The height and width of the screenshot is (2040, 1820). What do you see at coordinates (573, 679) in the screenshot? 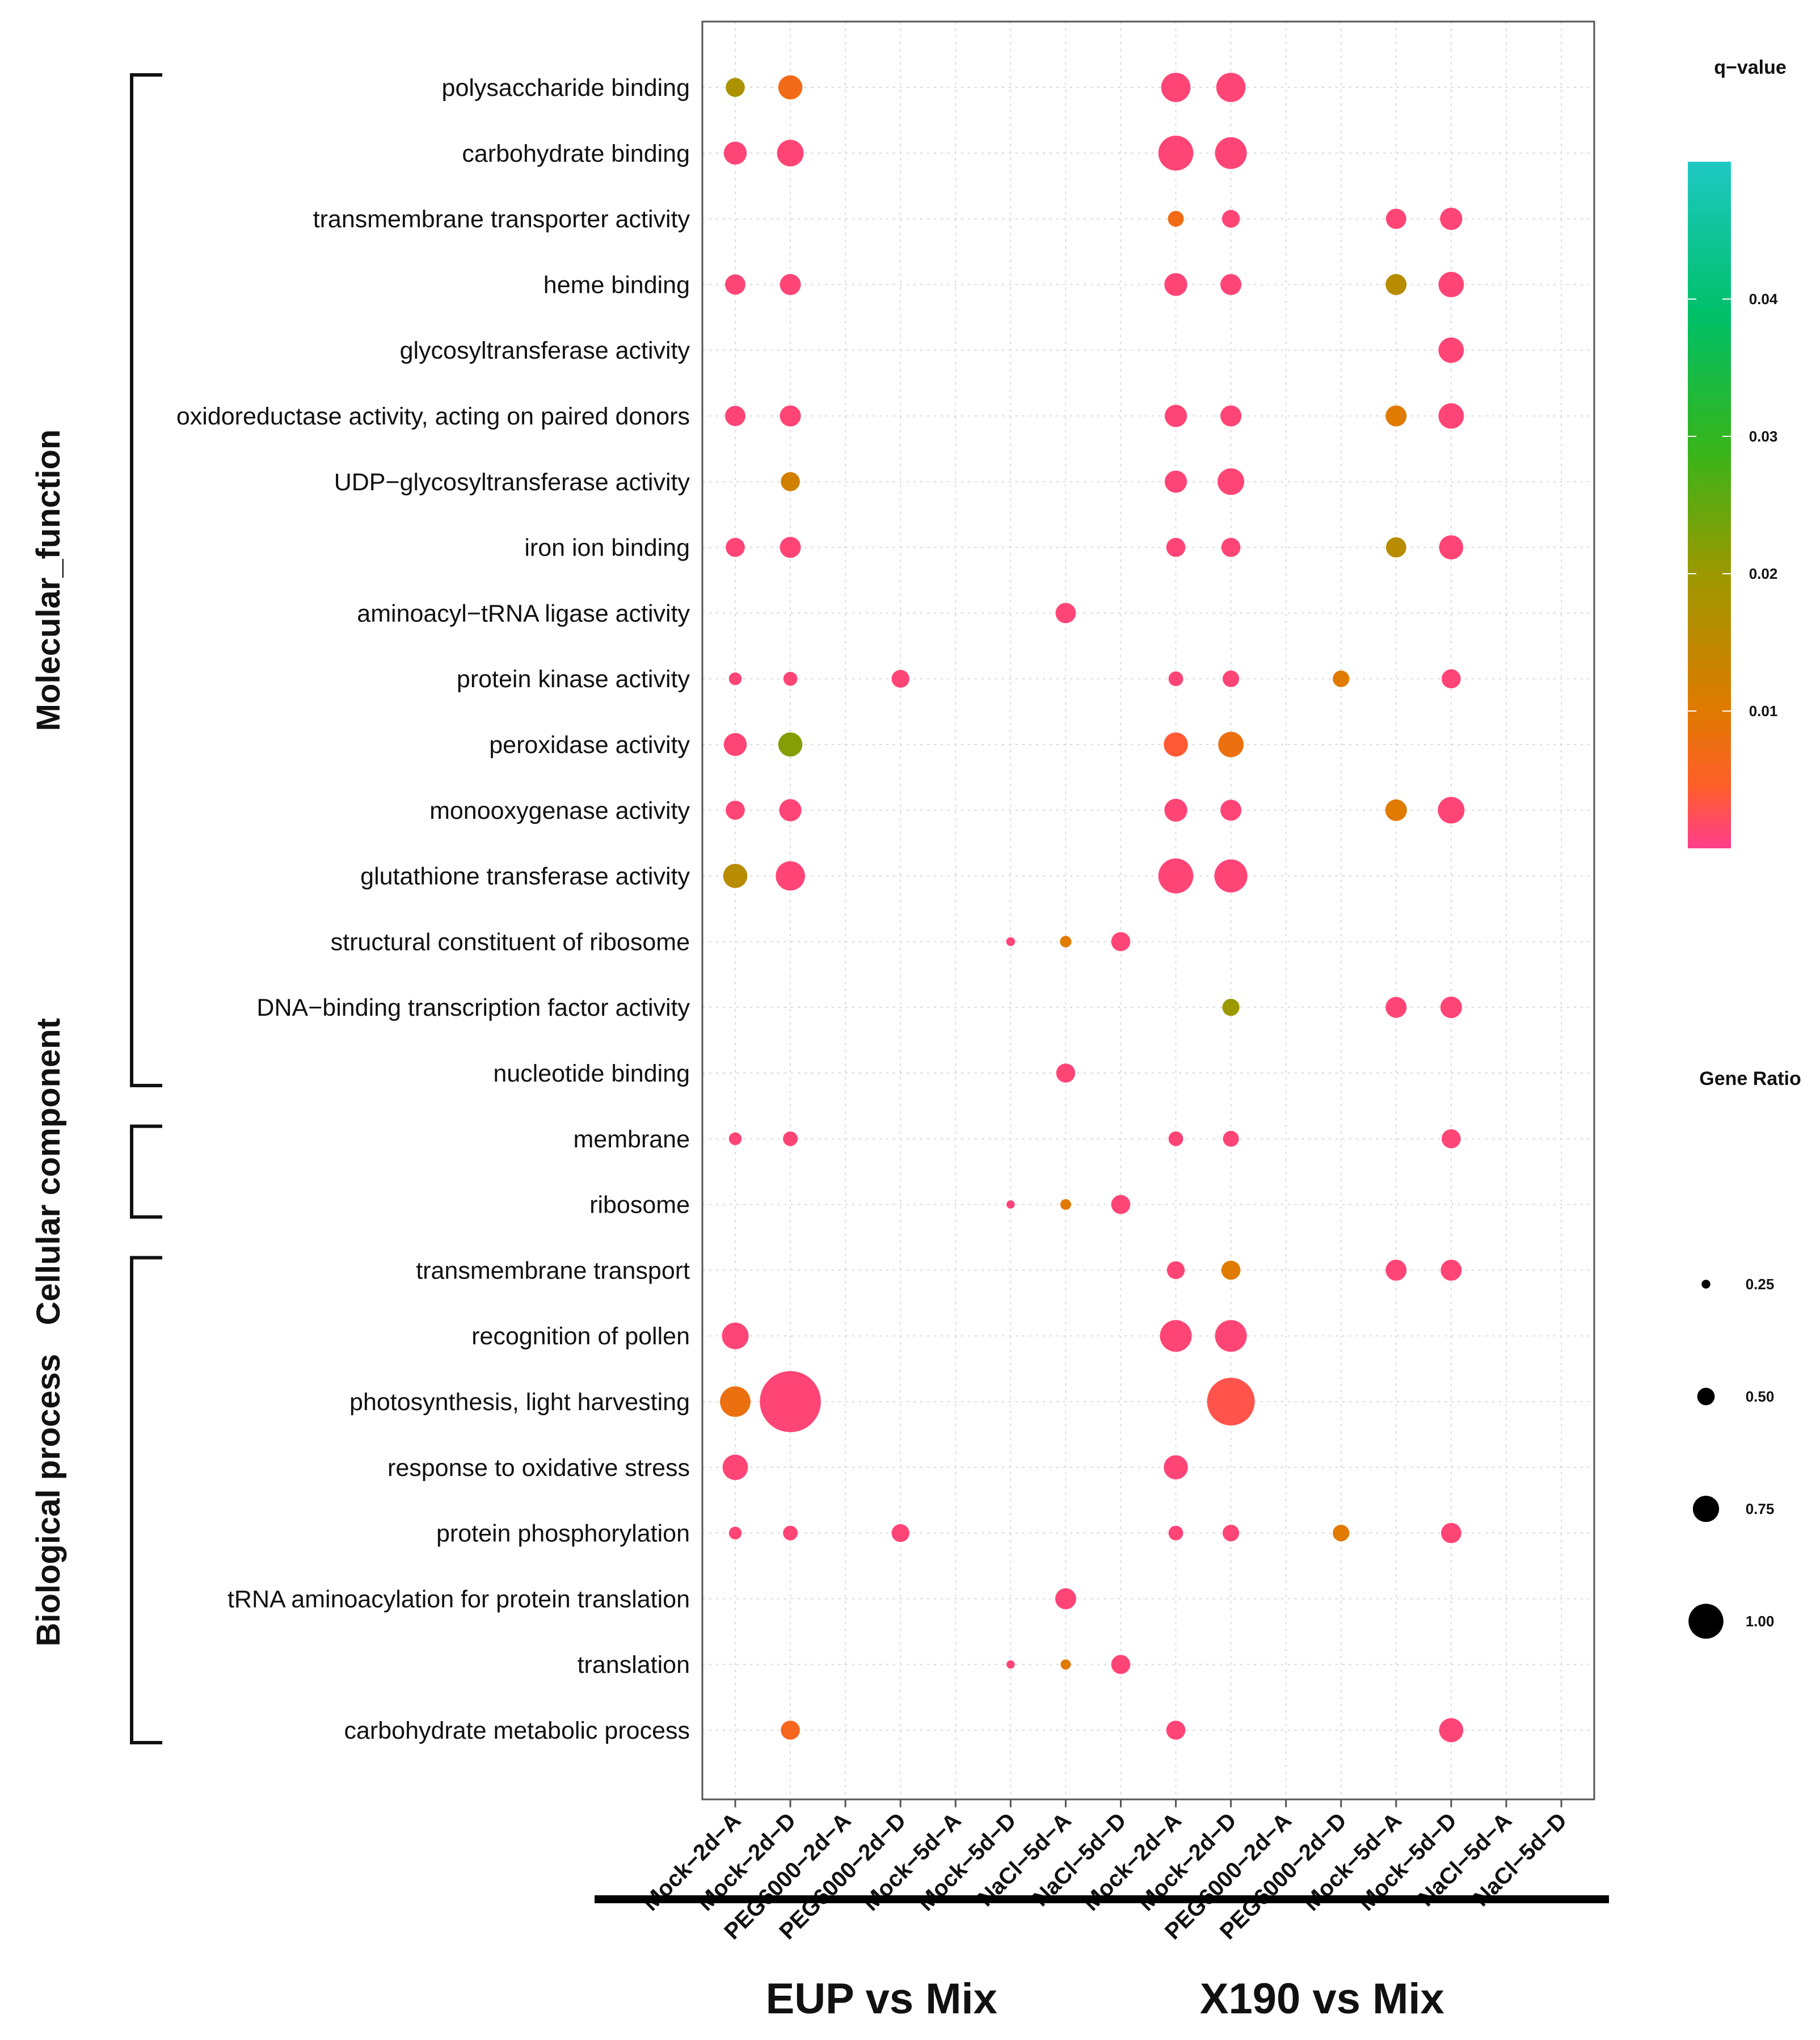
I see `y-term-label: protein kinase activity` at bounding box center [573, 679].